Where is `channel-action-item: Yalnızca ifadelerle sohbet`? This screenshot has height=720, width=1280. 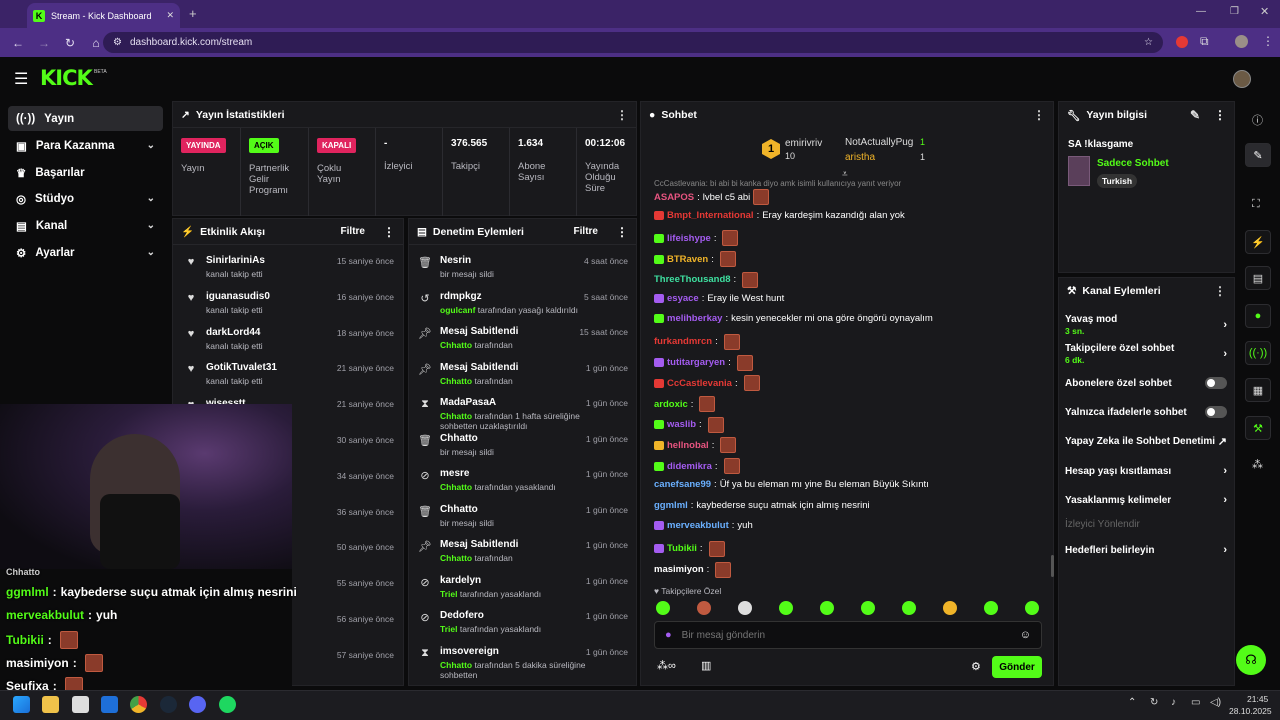 channel-action-item: Yalnızca ifadelerle sohbet is located at coordinates (1146, 412).